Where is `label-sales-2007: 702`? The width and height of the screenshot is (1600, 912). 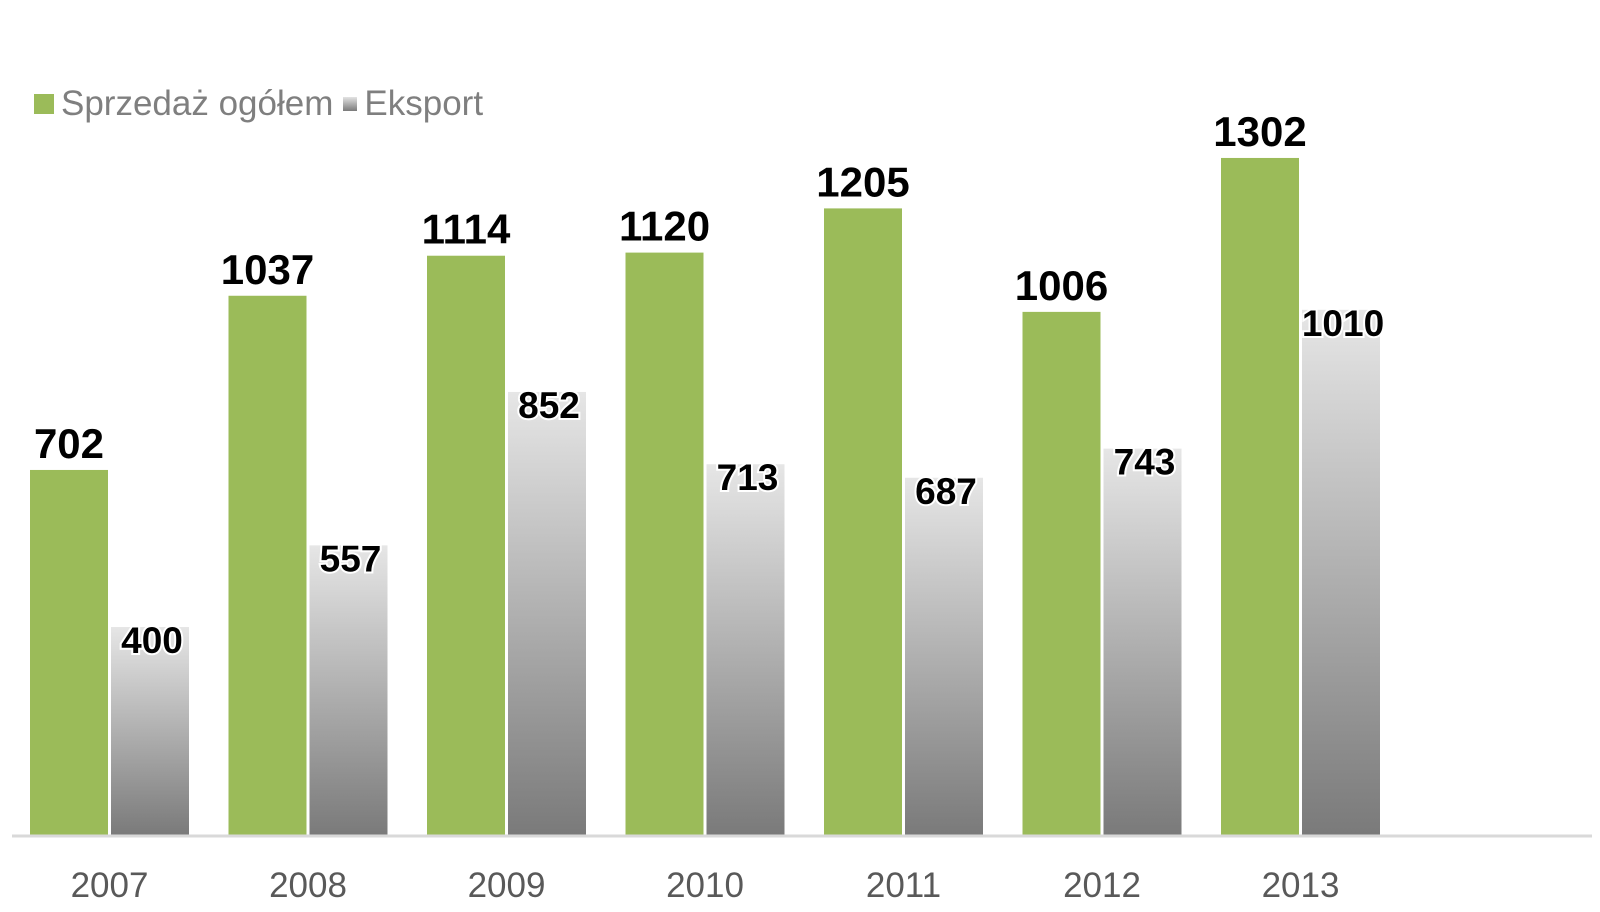
label-sales-2007: 702 is located at coordinates (69, 443).